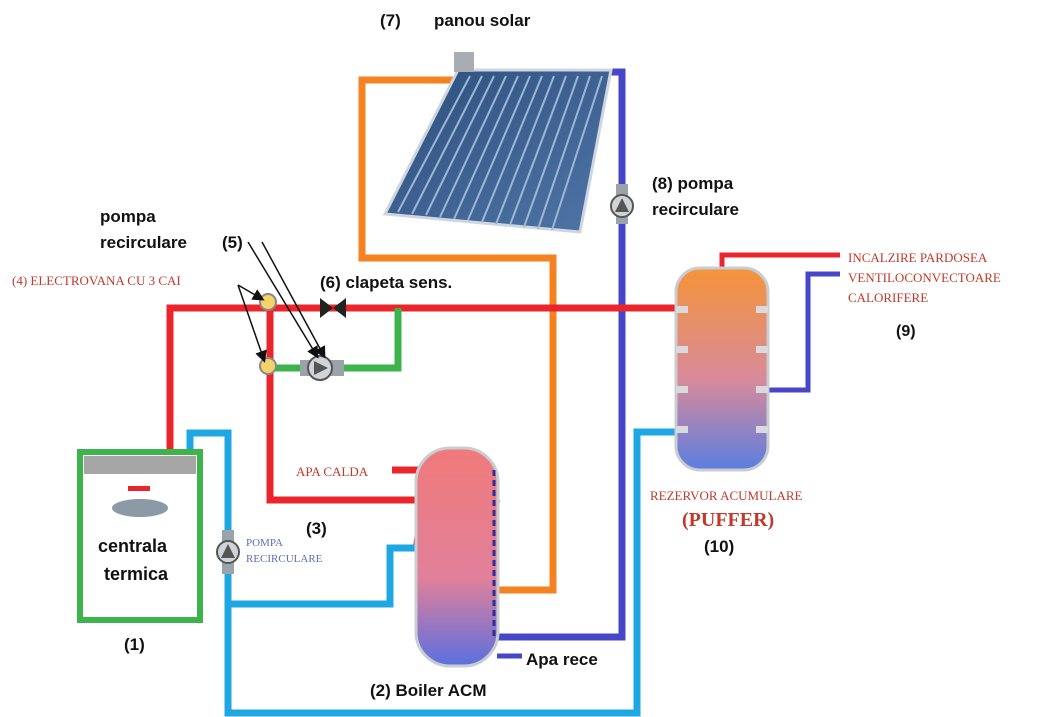  Describe the element at coordinates (719, 546) in the screenshot. I see `label-num10: (10)` at that location.